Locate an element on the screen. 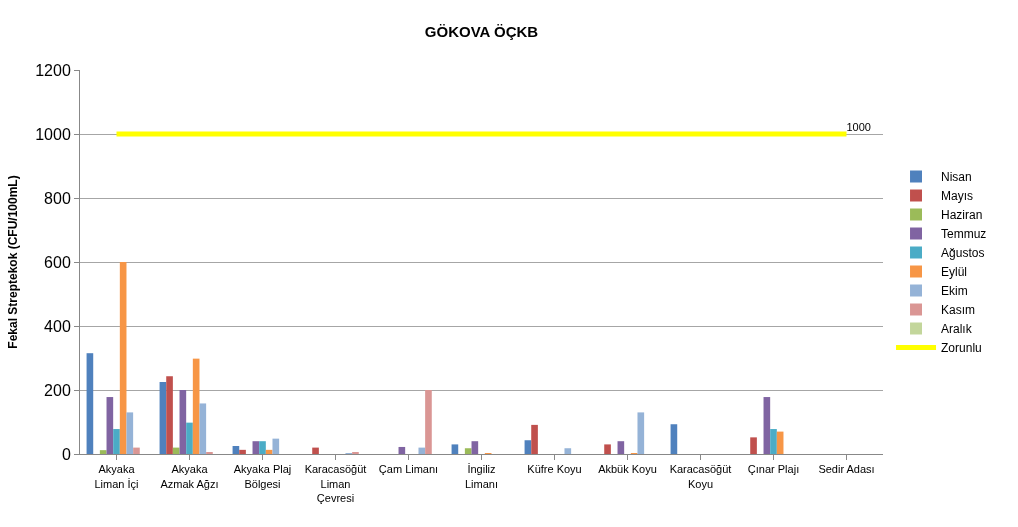  y-tick-label: 1200 is located at coordinates (53, 70).